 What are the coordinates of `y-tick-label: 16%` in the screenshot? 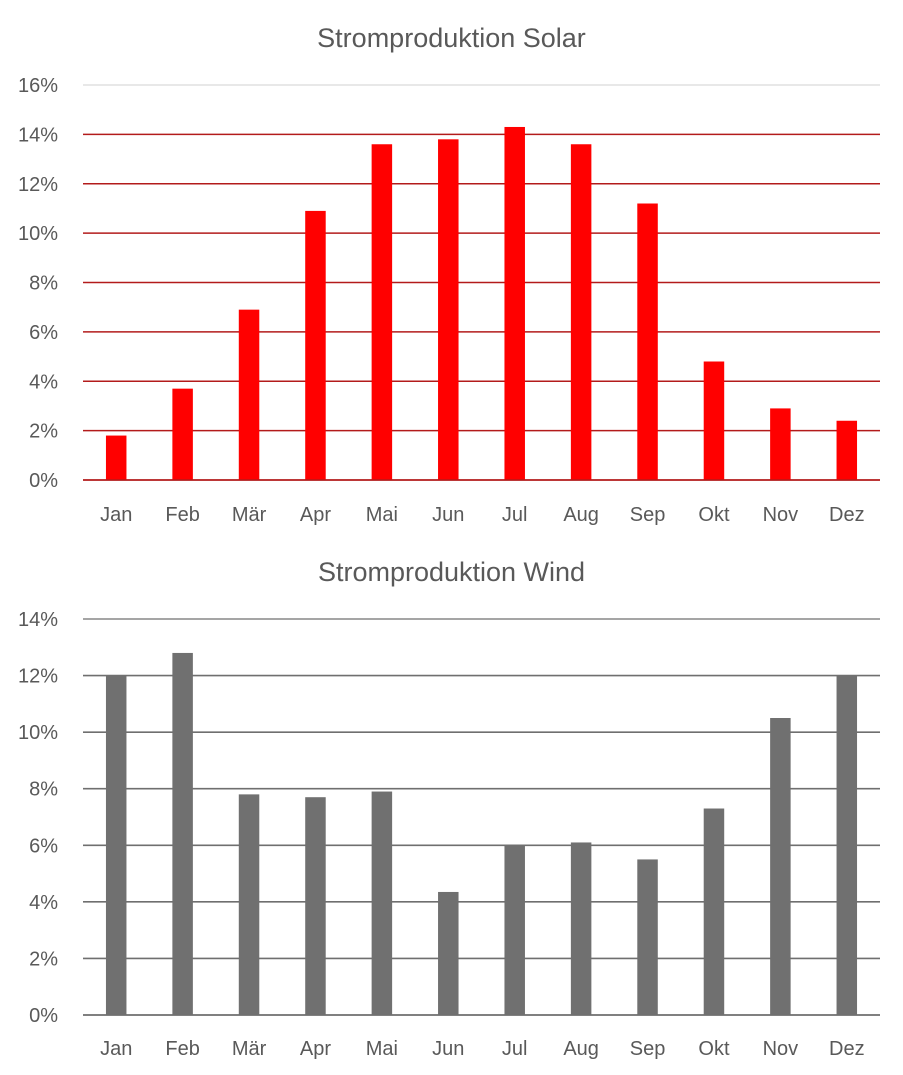 It's located at (38, 86).